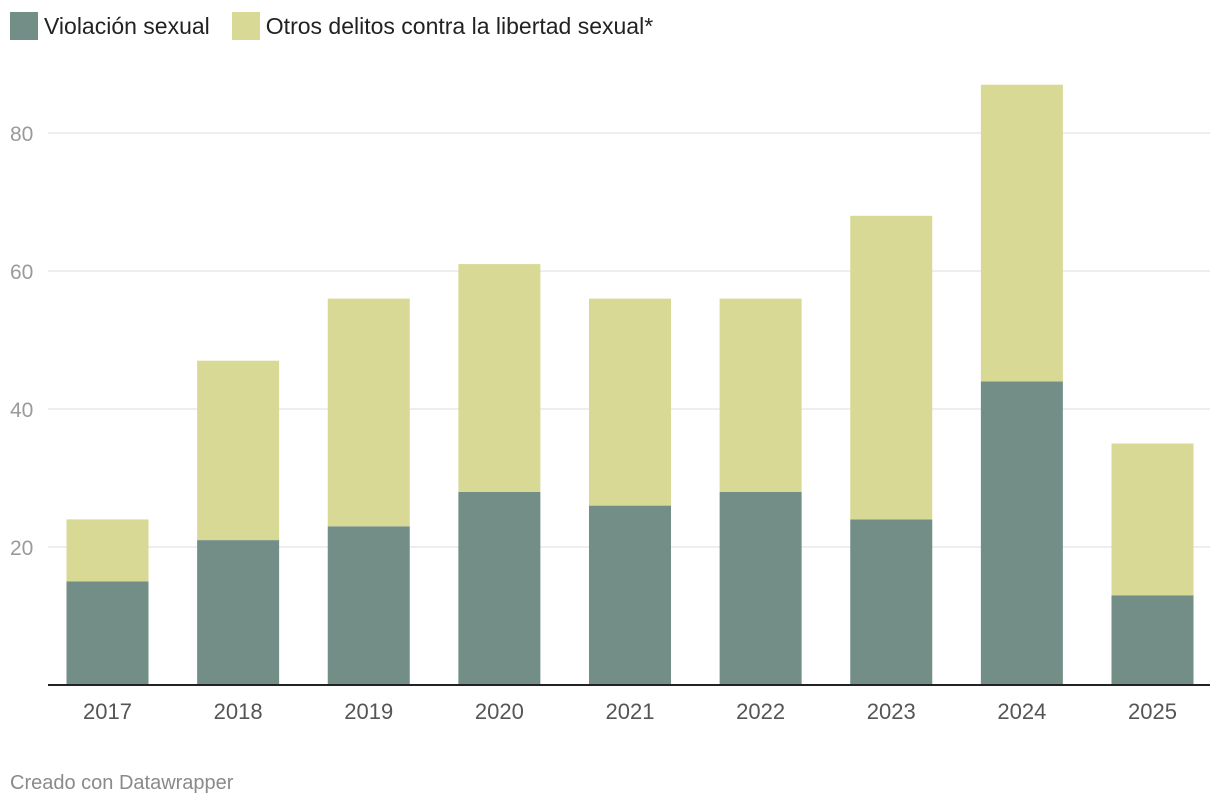 The width and height of the screenshot is (1220, 808). Describe the element at coordinates (891, 711) in the screenshot. I see `x-tick-label: 2023` at that location.